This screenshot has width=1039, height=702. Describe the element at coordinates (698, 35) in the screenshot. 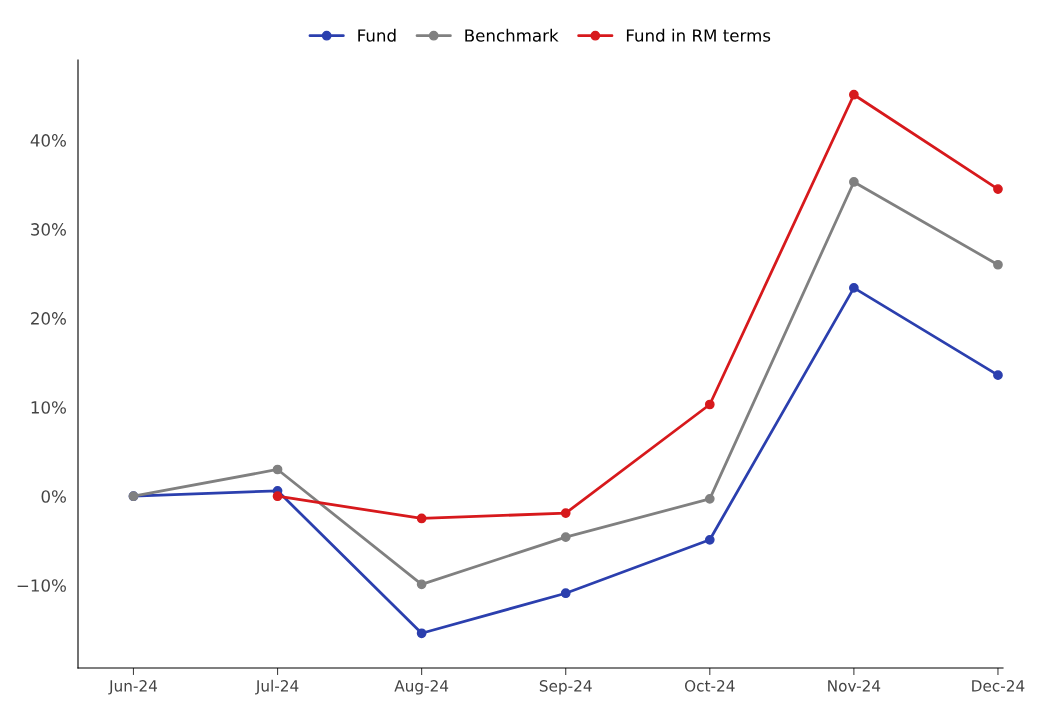

I see `legend-label: Fund in RM terms` at that location.